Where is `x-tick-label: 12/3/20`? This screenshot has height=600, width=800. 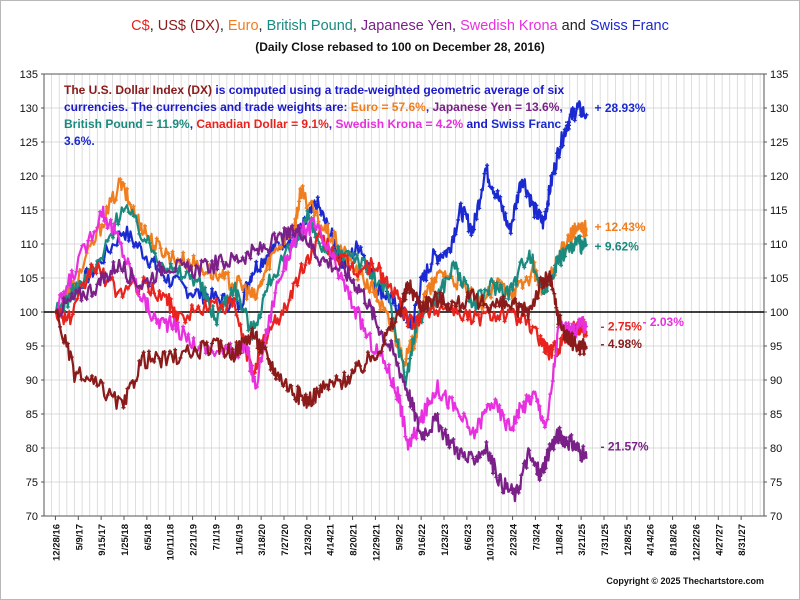 x-tick-label: 12/3/20 is located at coordinates (308, 540).